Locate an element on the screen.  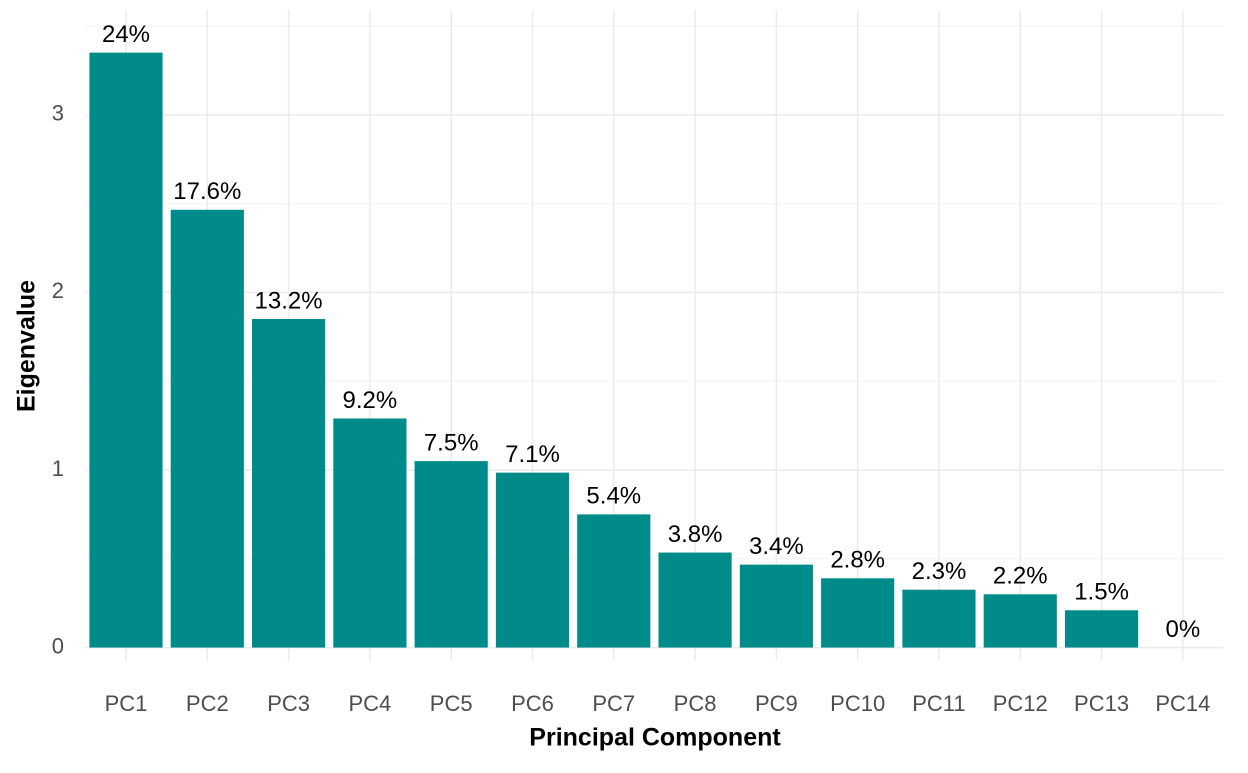
bar-label: 1.5% is located at coordinates (1101, 592).